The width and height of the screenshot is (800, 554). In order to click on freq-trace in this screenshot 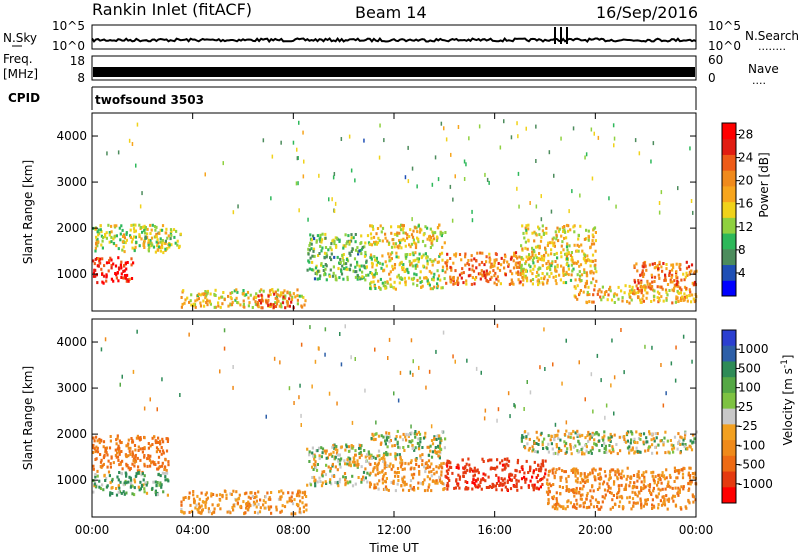, I will do `click(394, 72)`.